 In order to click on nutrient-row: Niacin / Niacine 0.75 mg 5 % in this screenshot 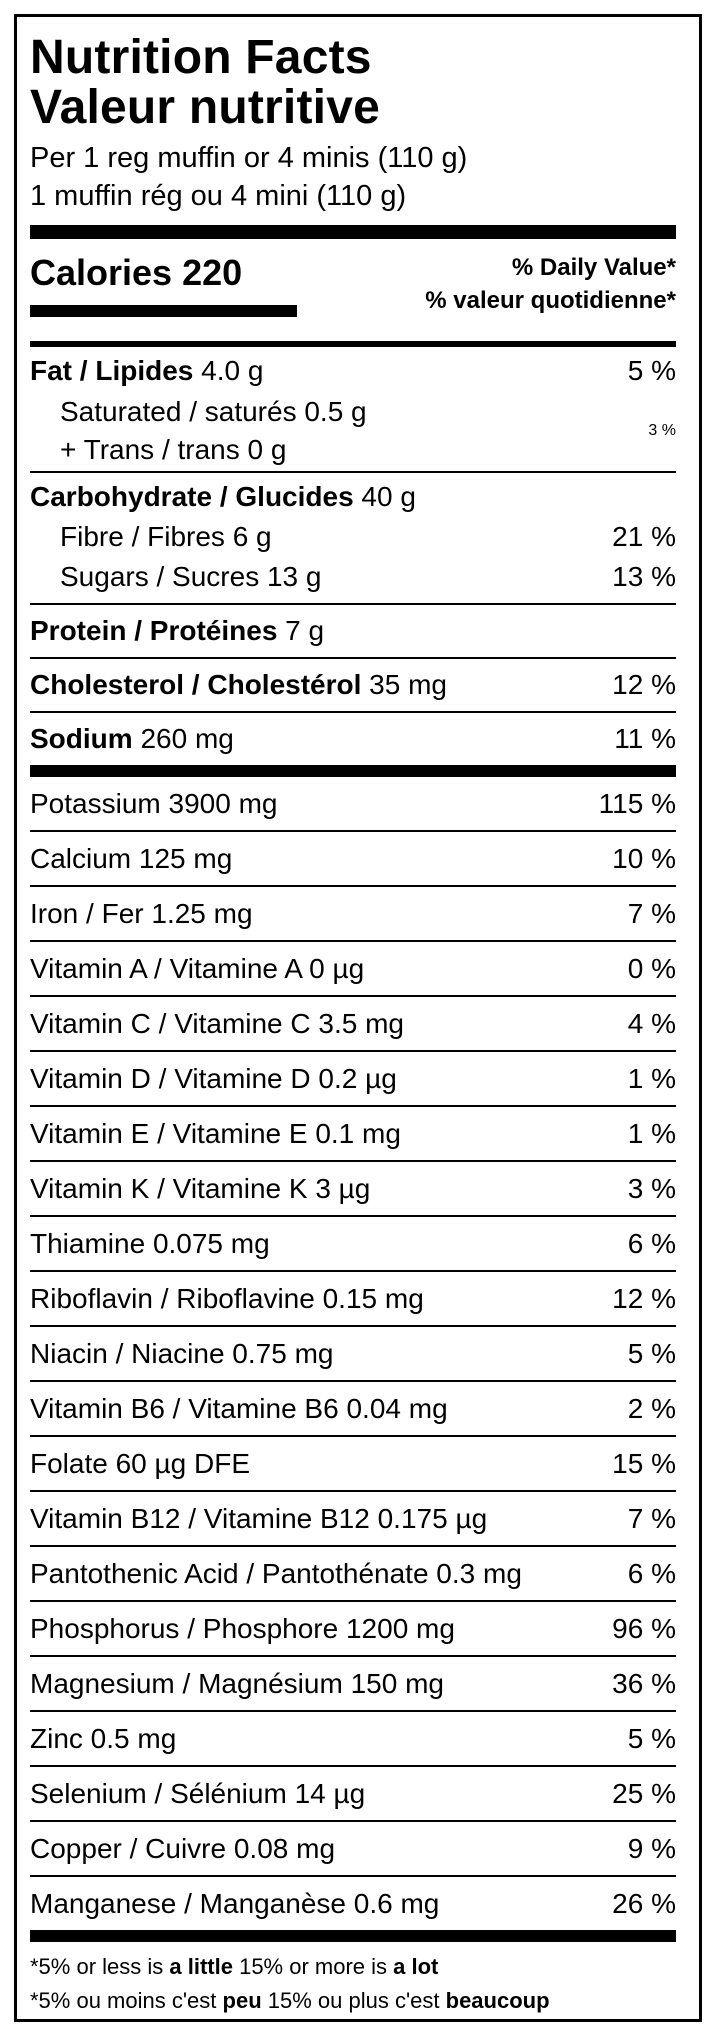, I will do `click(353, 1353)`.